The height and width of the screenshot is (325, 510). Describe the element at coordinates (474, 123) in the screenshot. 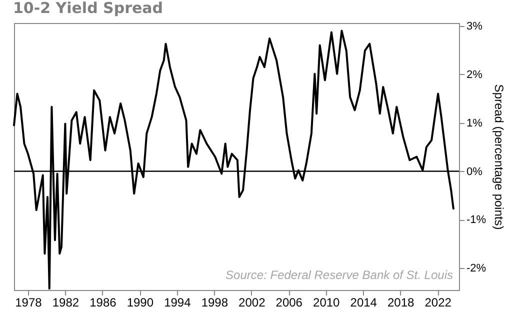

I see `y-tick-label: 1%` at that location.